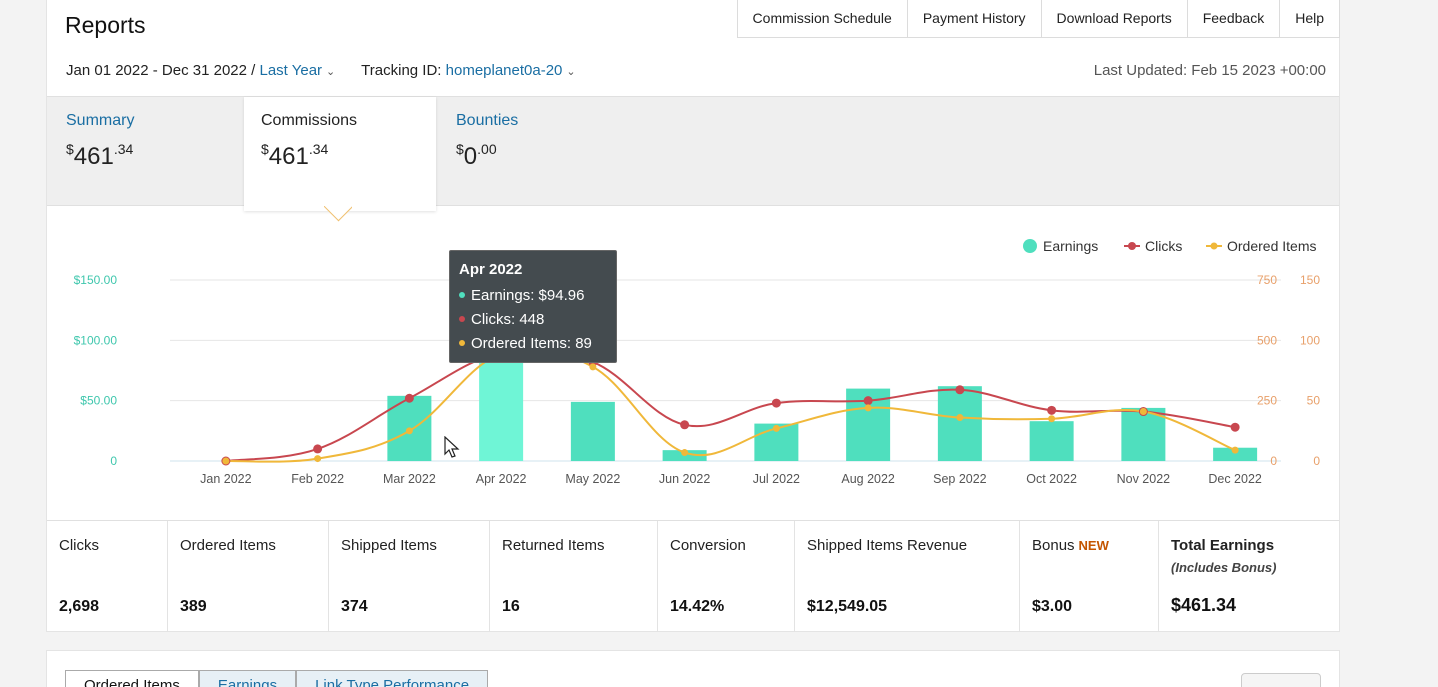 The height and width of the screenshot is (687, 1438). Describe the element at coordinates (105, 25) in the screenshot. I see `page-title: Reports` at that location.